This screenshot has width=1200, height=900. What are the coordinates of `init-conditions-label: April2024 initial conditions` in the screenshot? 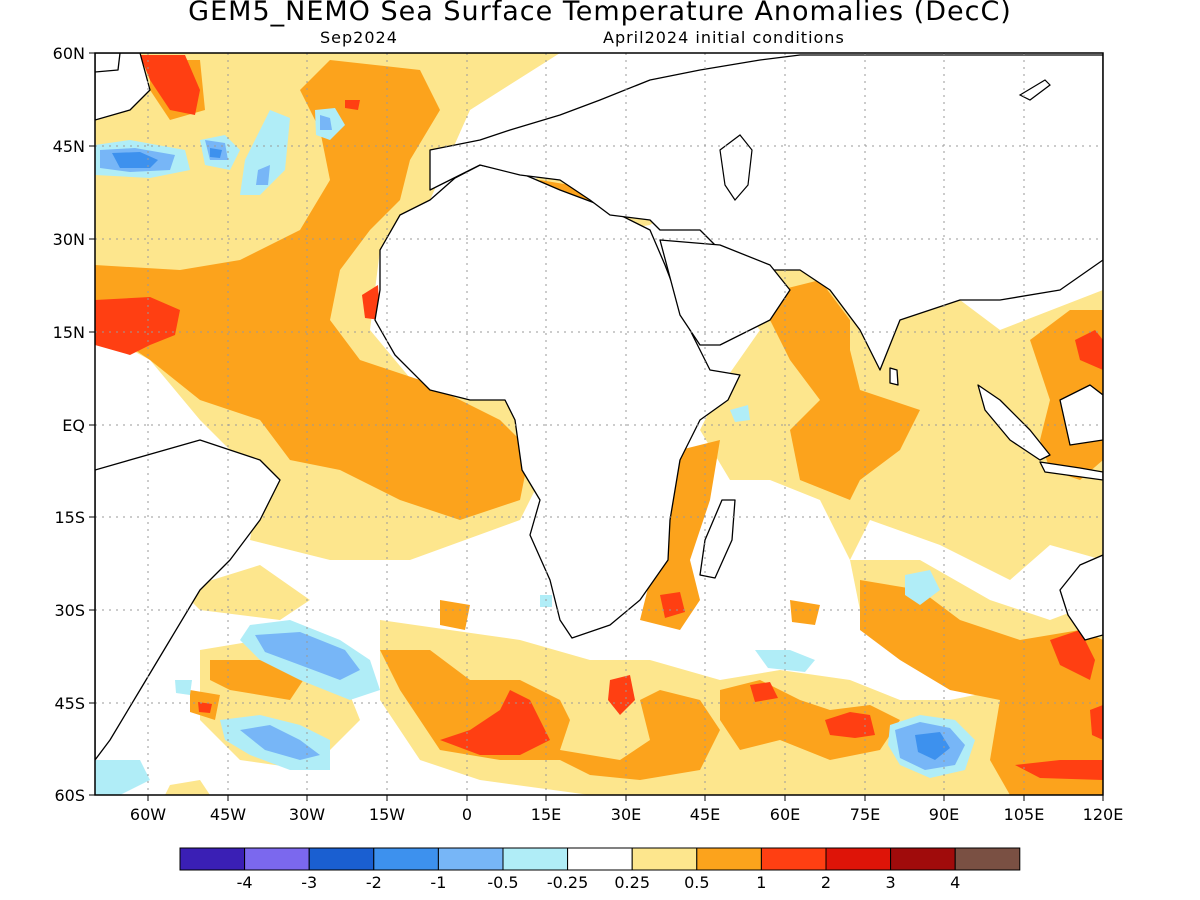 It's located at (724, 37).